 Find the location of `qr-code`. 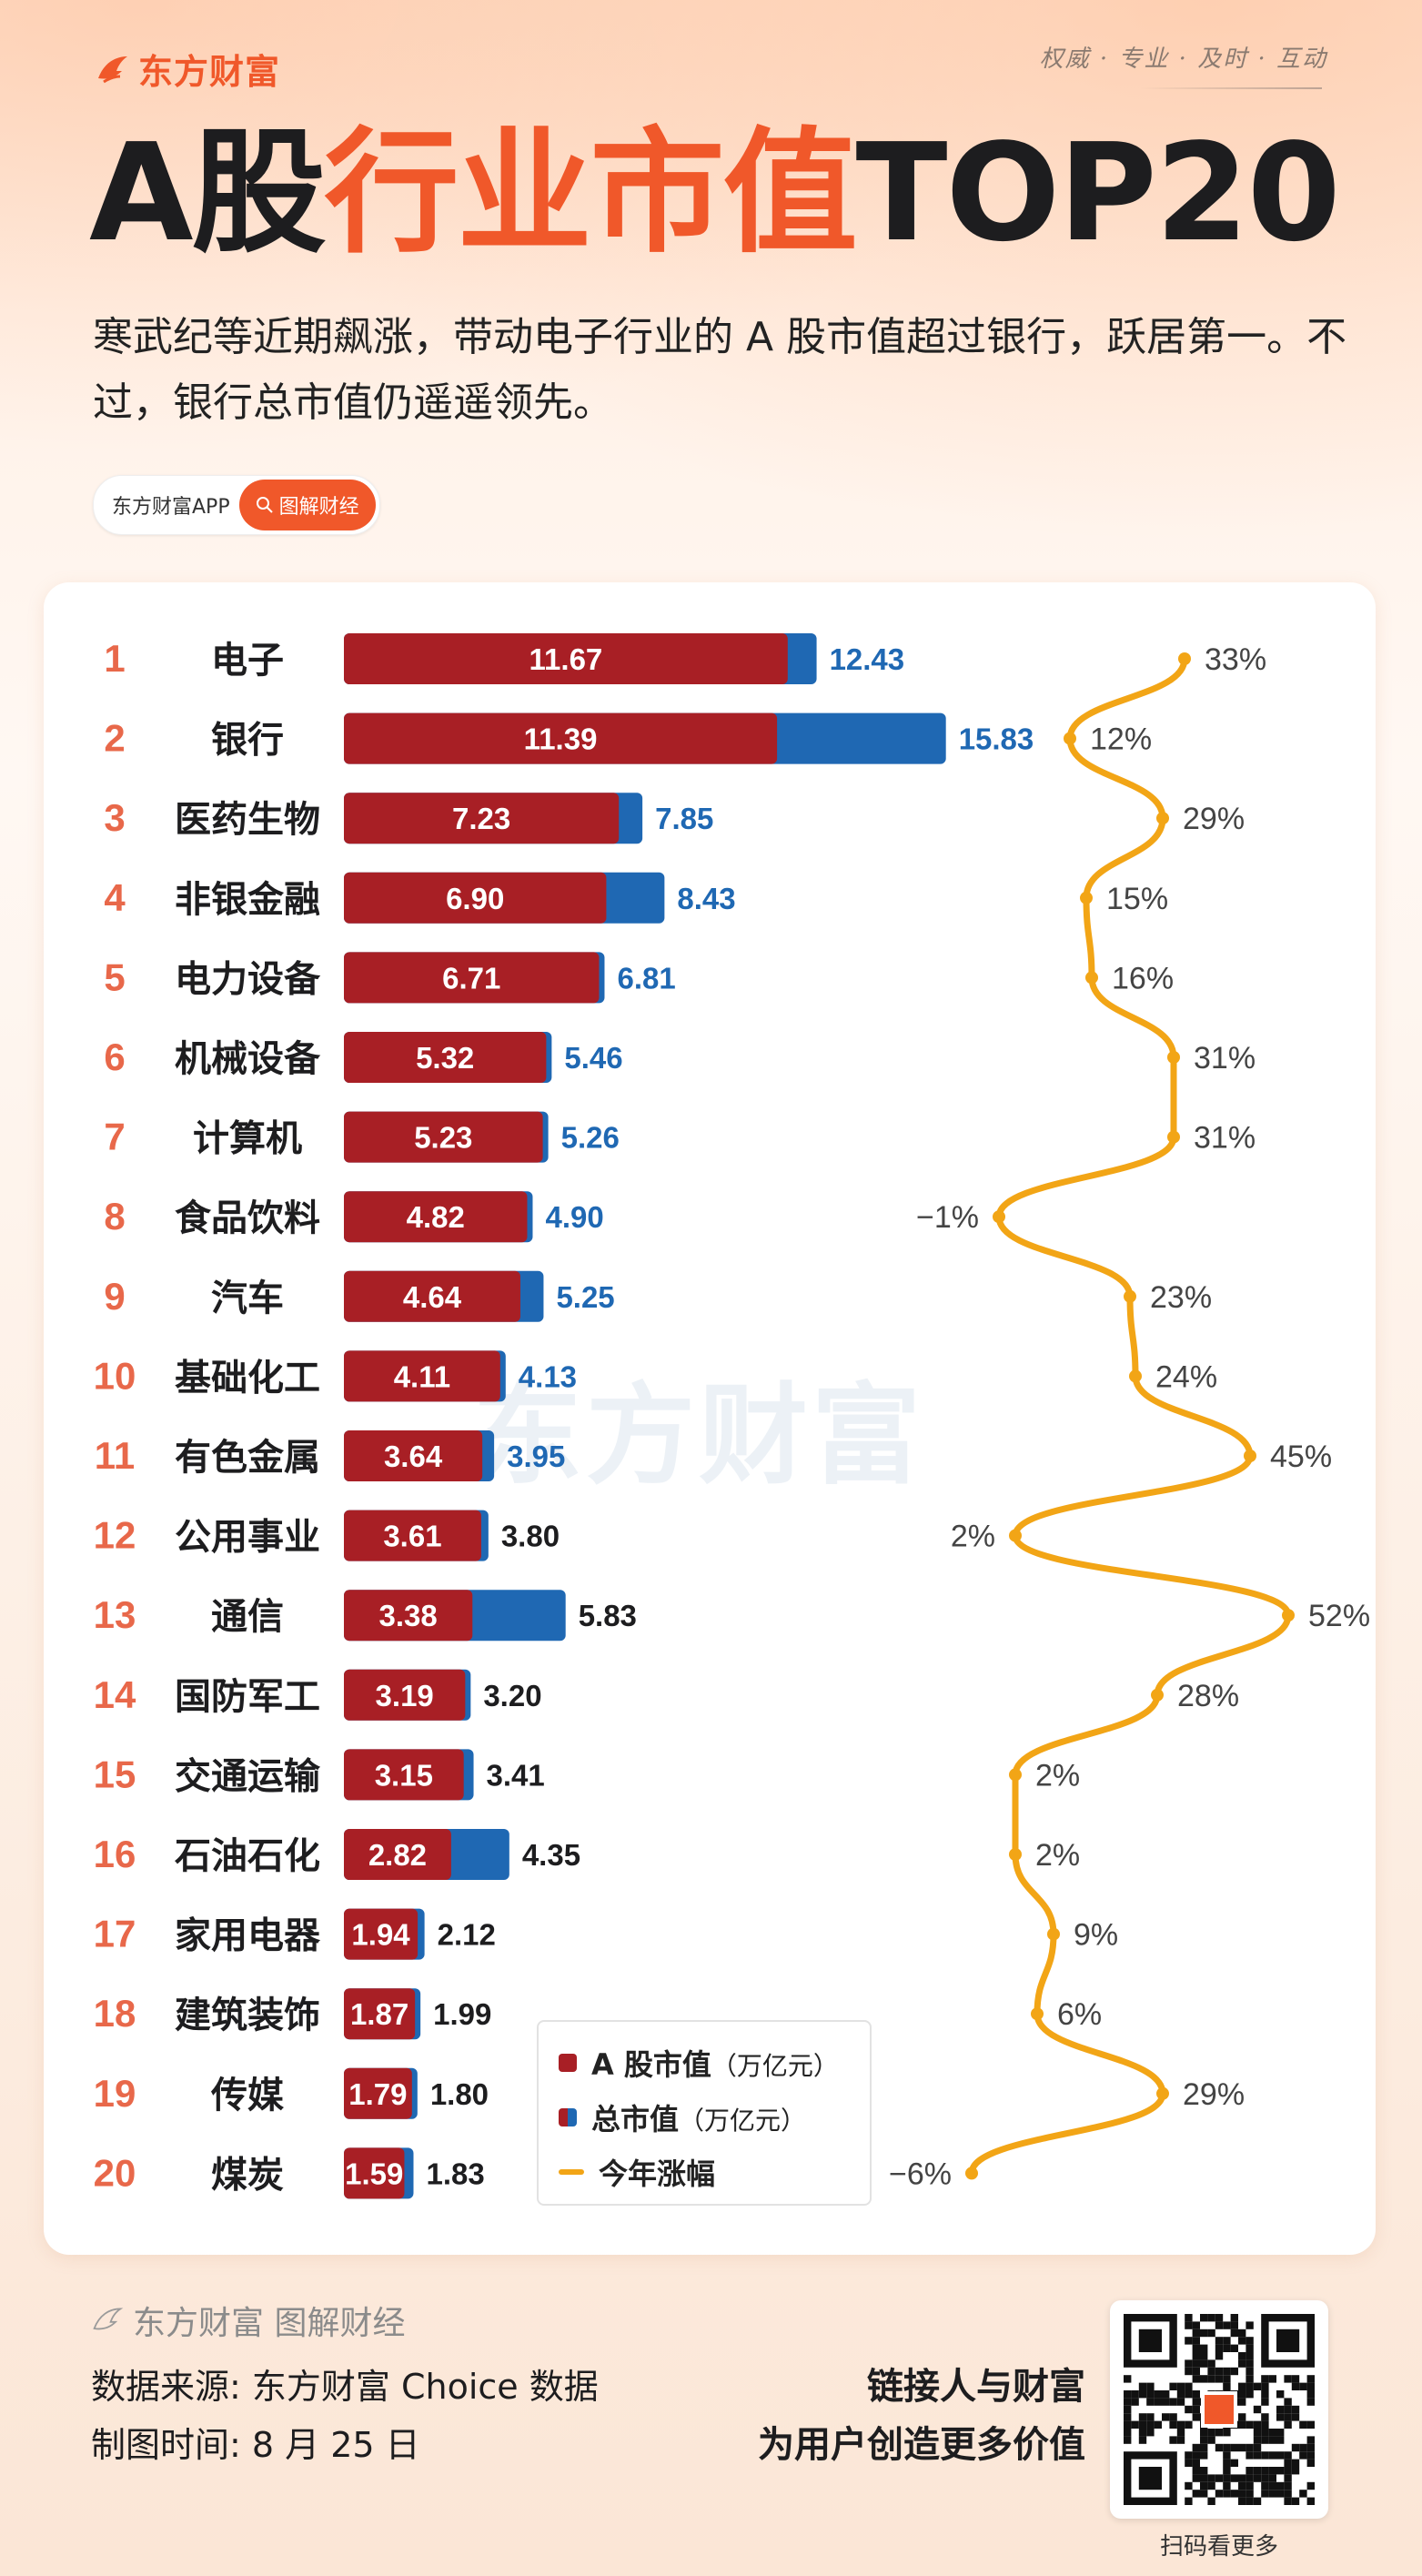

qr-code is located at coordinates (1219, 2409).